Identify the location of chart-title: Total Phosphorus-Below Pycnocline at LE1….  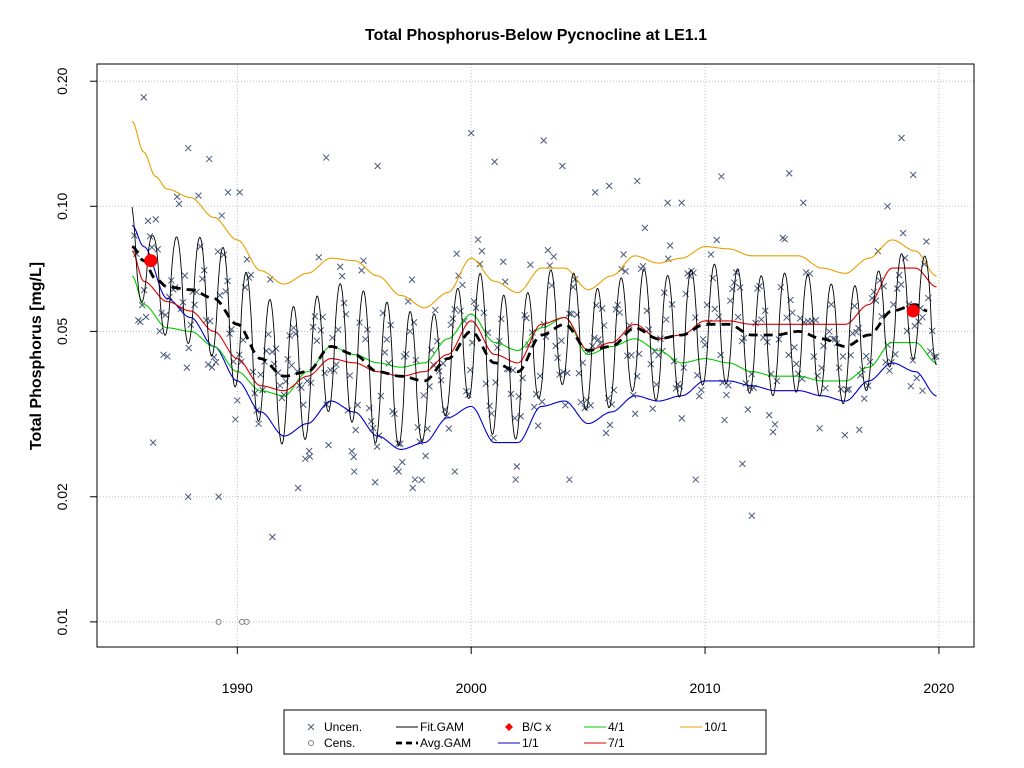
(536, 35).